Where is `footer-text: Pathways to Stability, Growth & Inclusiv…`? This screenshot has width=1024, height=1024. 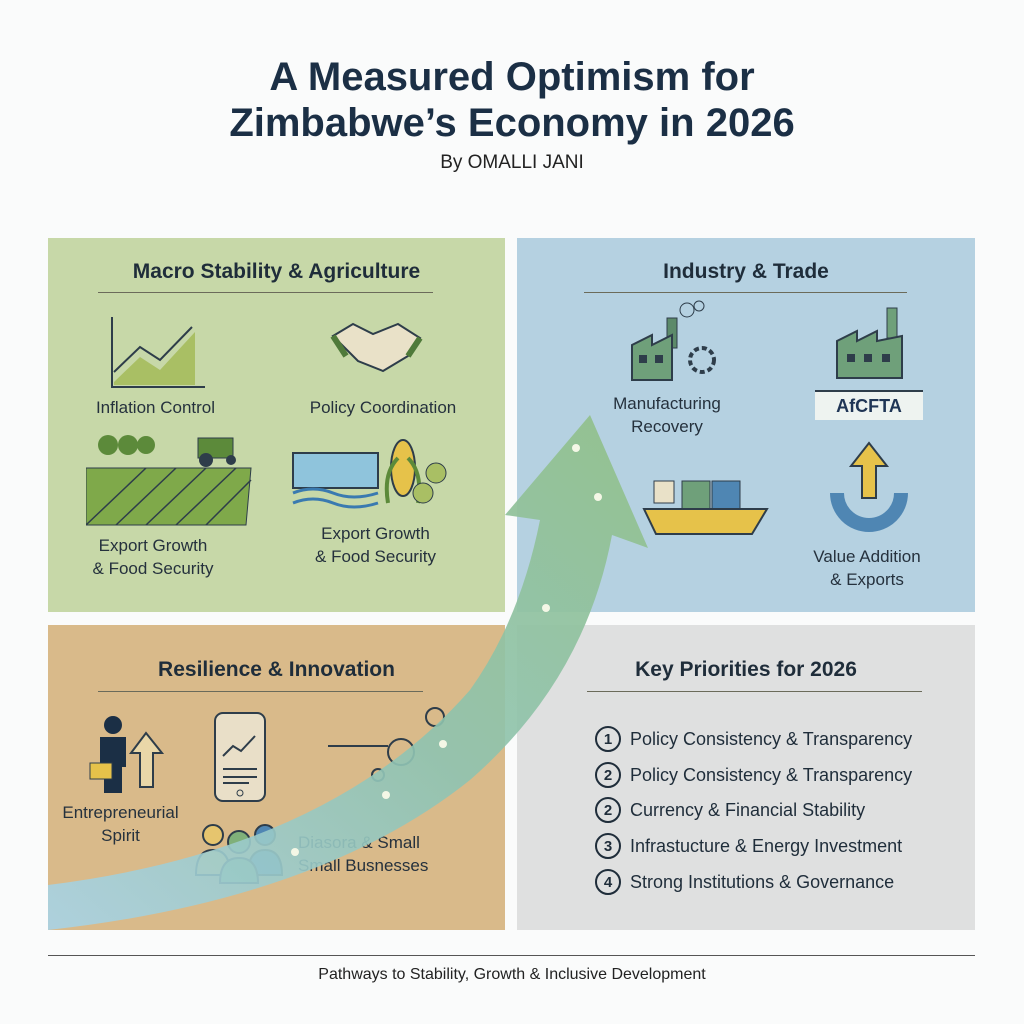 footer-text: Pathways to Stability, Growth & Inclusiv… is located at coordinates (512, 974).